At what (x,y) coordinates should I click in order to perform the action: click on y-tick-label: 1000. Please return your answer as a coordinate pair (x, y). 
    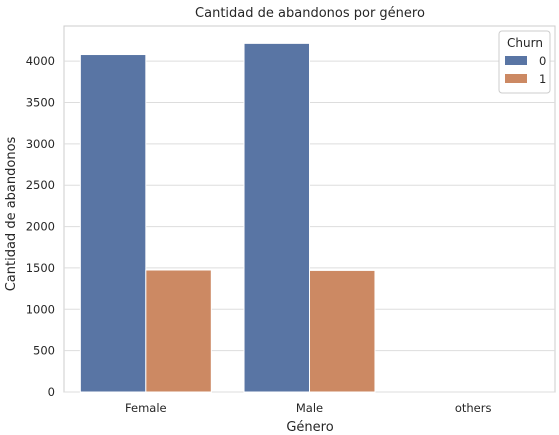
    Looking at the image, I should click on (40, 309).